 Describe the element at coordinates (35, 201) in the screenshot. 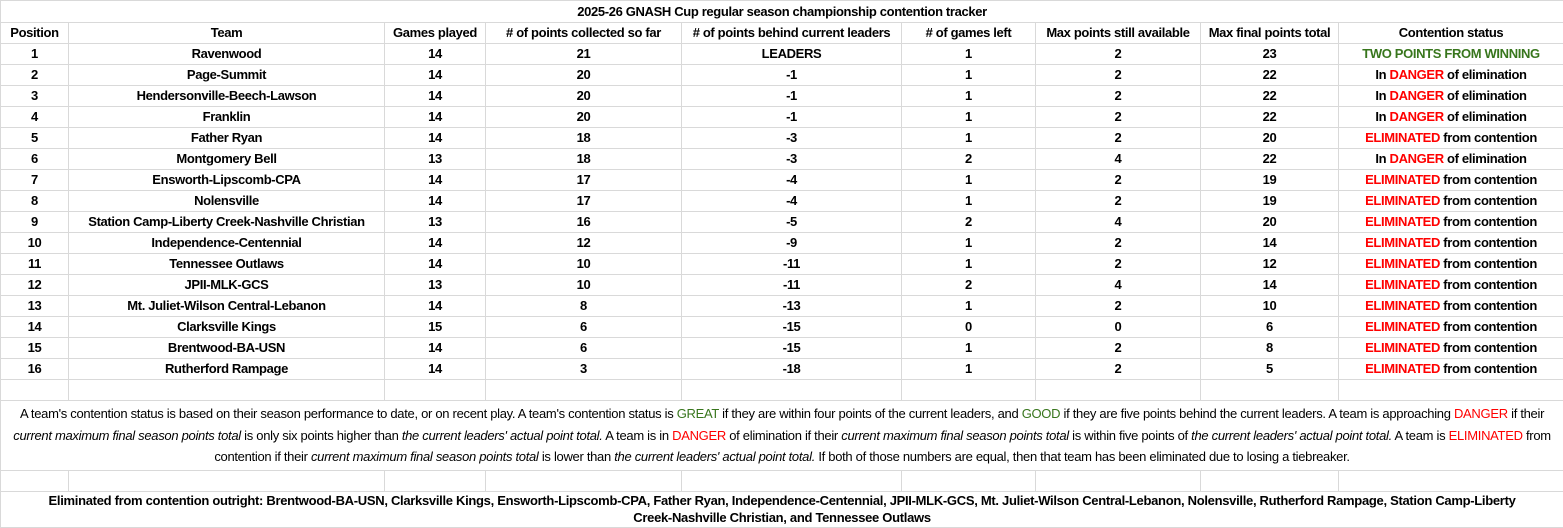

I see `cell-position: 8` at that location.